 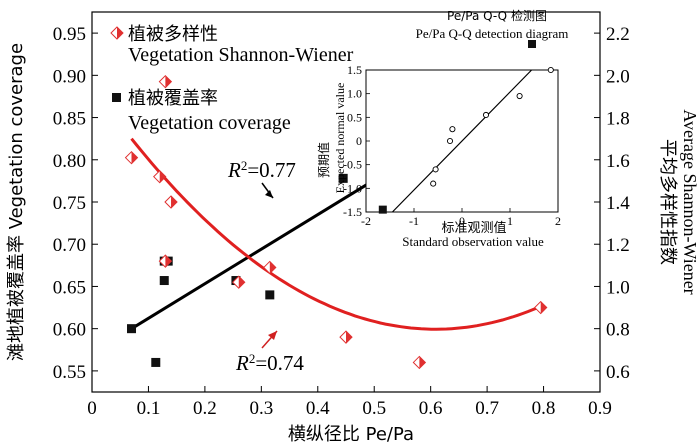 What do you see at coordinates (69, 330) in the screenshot?
I see `y-left-tick-label: 0.60` at bounding box center [69, 330].